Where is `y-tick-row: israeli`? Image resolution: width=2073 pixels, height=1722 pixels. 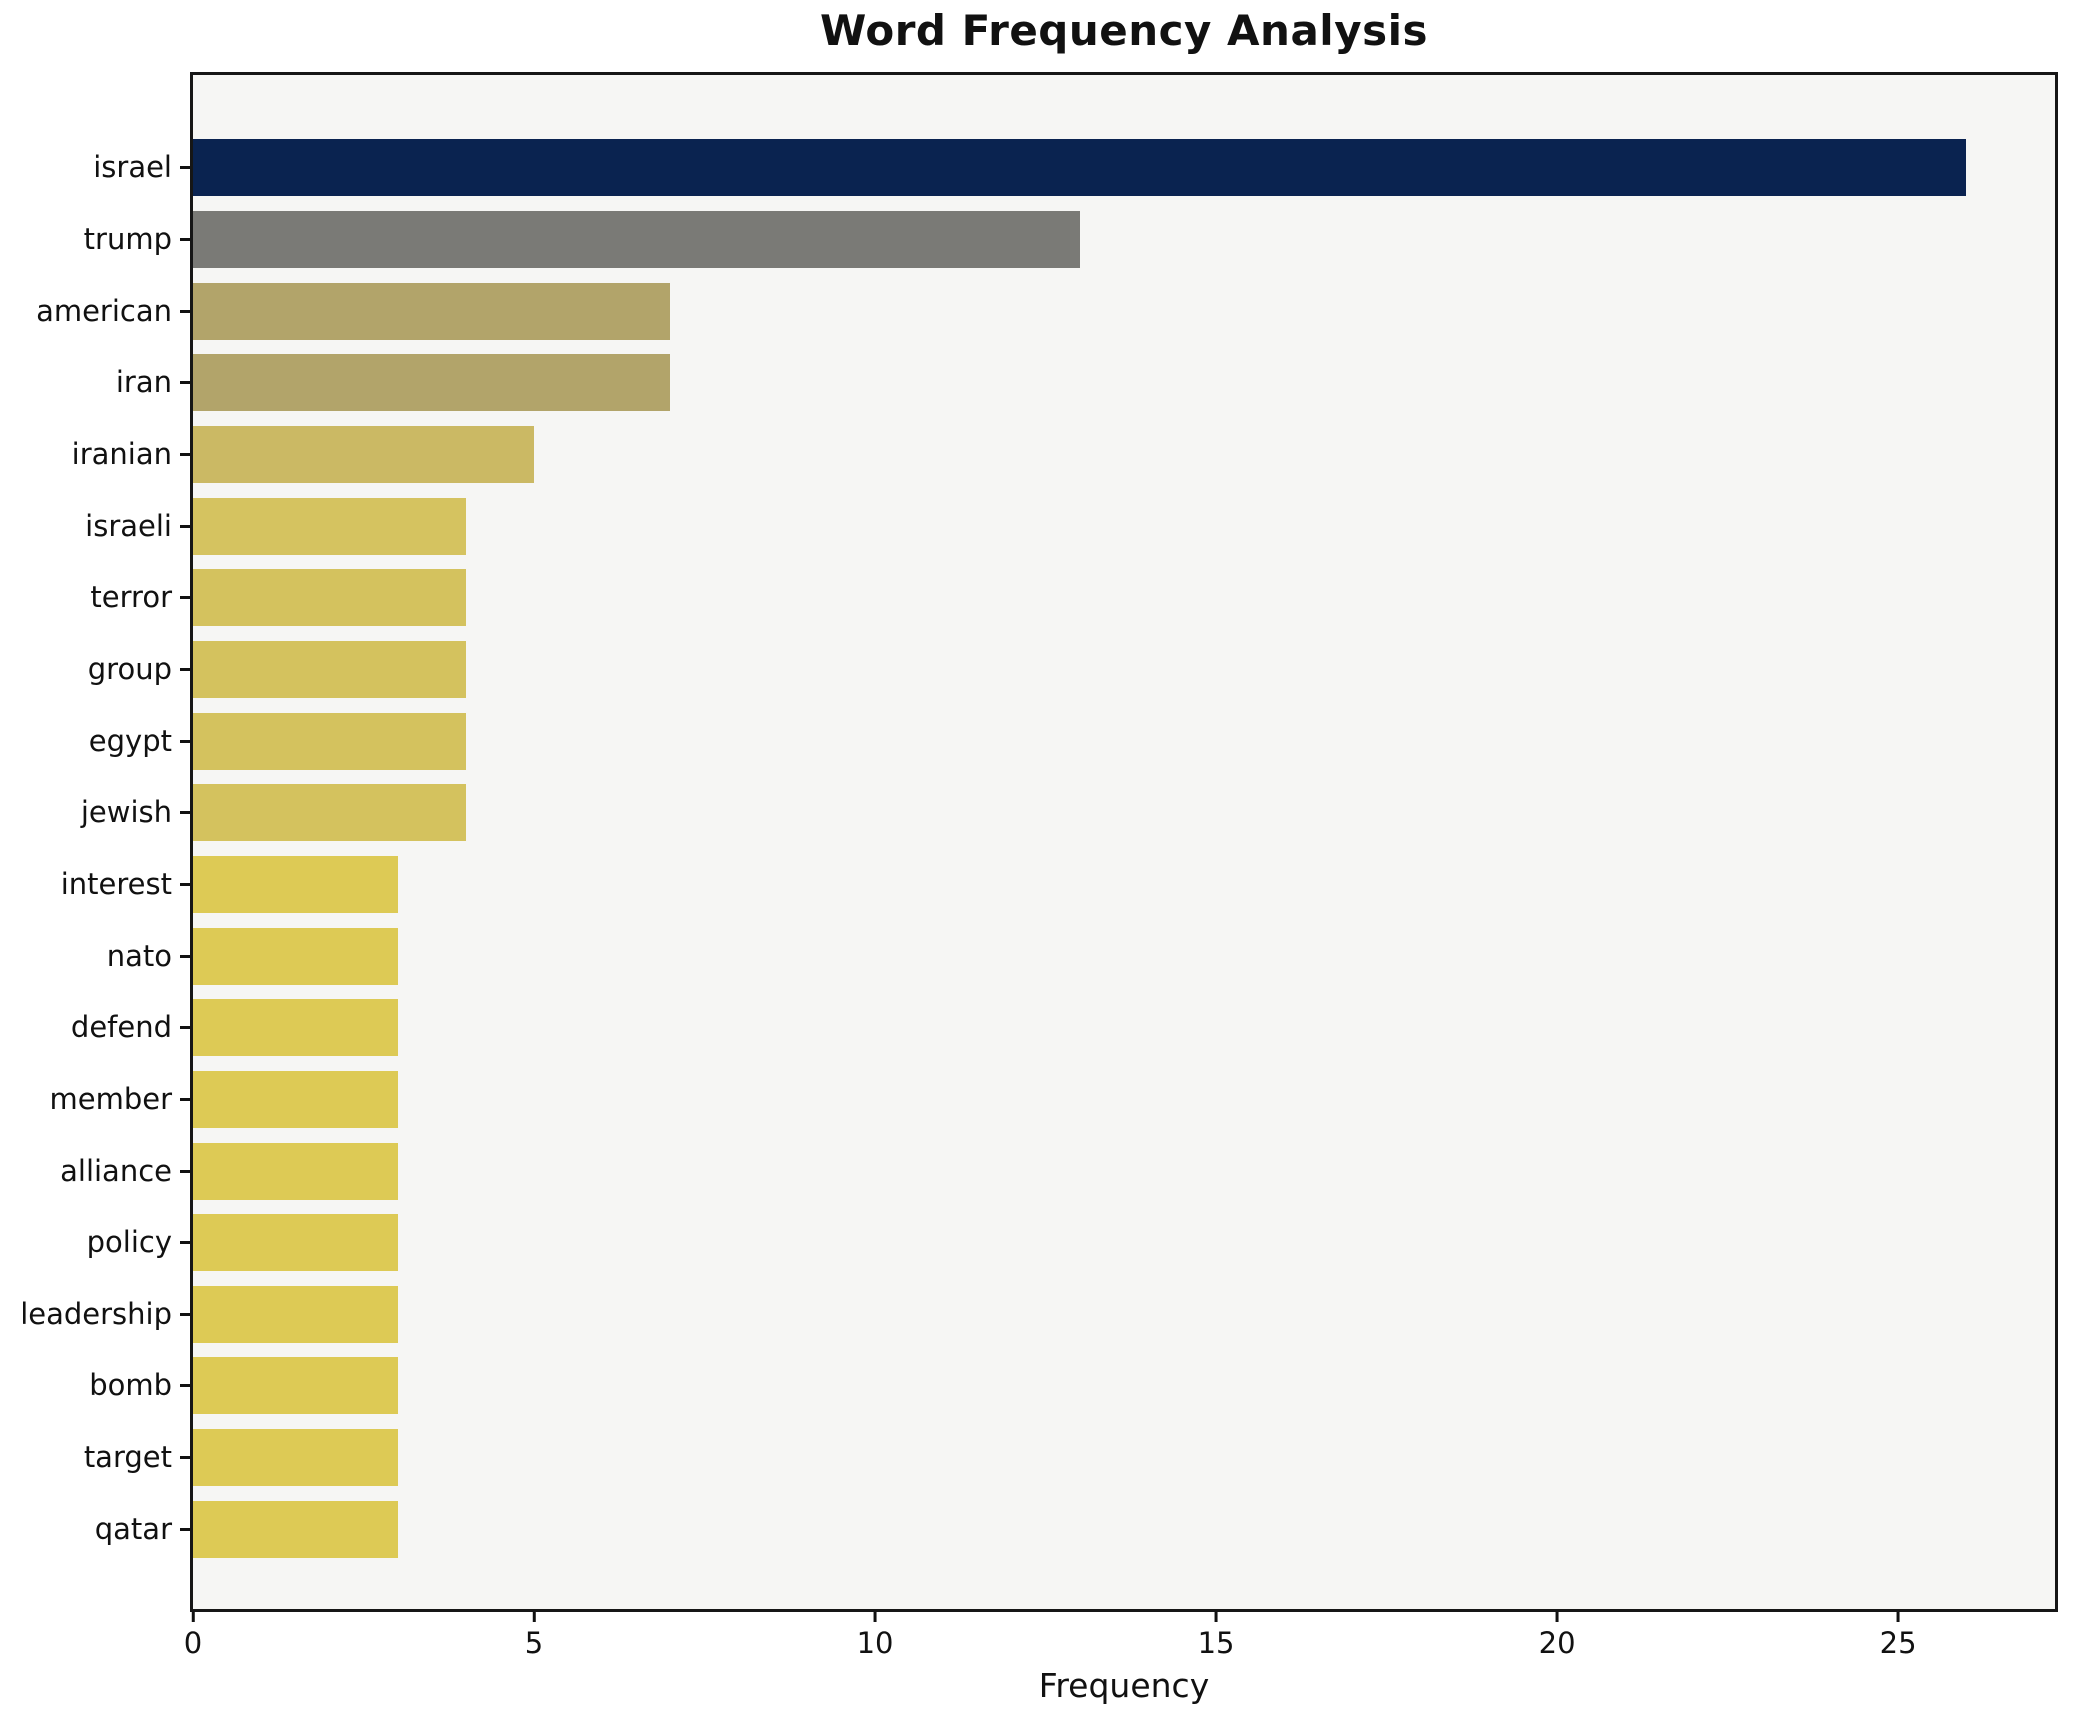 y-tick-row: israeli is located at coordinates (95, 526).